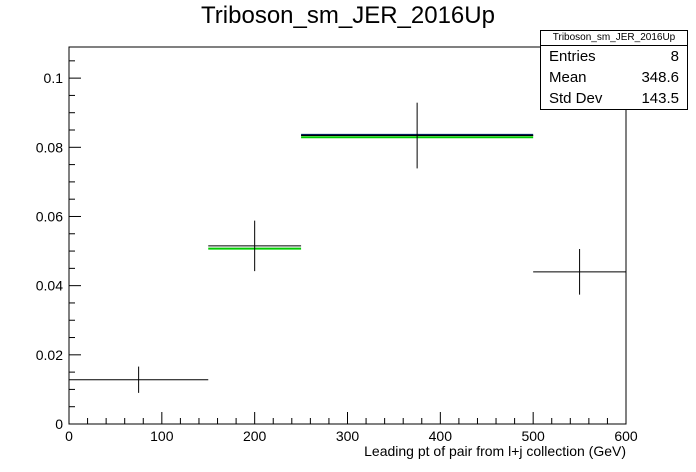  Describe the element at coordinates (614, 56) in the screenshot. I see `stats-row-entries: Entries 8` at that location.